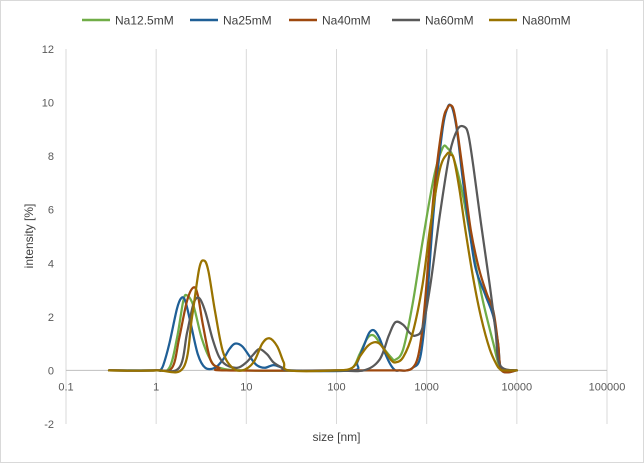  Describe the element at coordinates (144, 21) in the screenshot. I see `legend-label: Na12.5mM` at that location.